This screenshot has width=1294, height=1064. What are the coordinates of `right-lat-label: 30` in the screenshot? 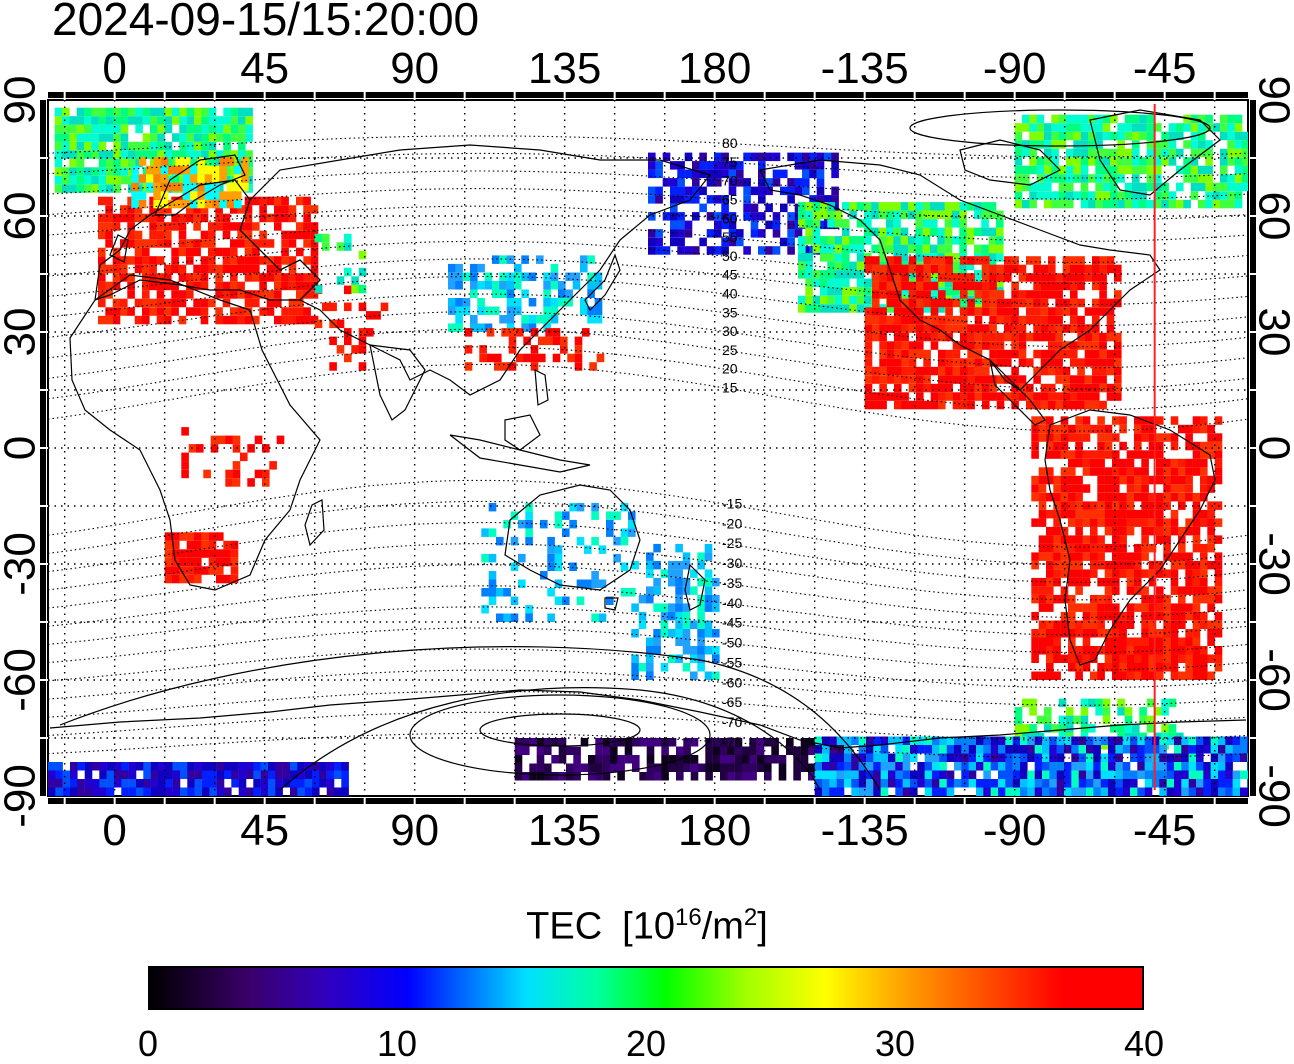 It's located at (1272, 332).